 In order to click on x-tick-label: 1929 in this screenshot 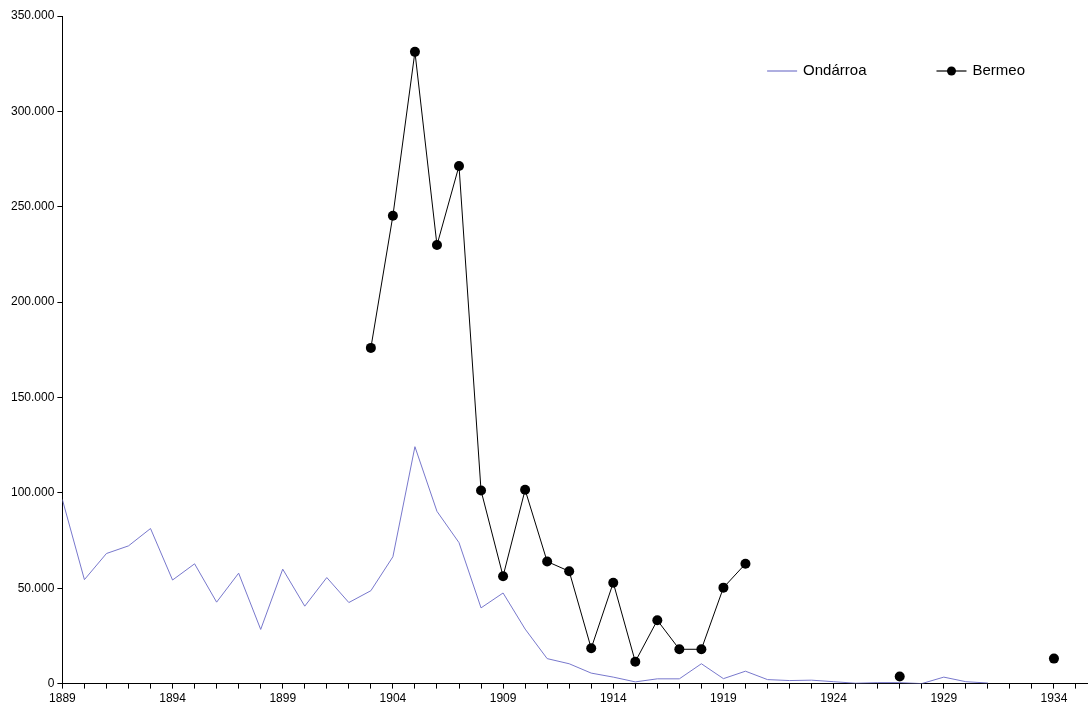, I will do `click(944, 698)`.